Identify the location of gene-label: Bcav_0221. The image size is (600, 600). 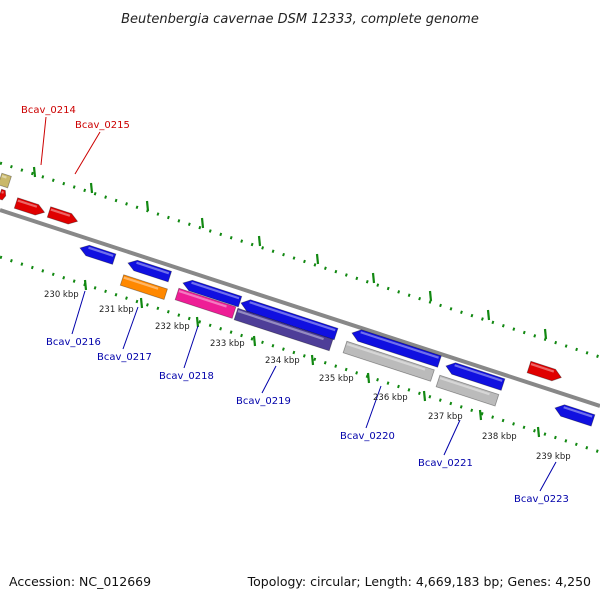
(445, 463).